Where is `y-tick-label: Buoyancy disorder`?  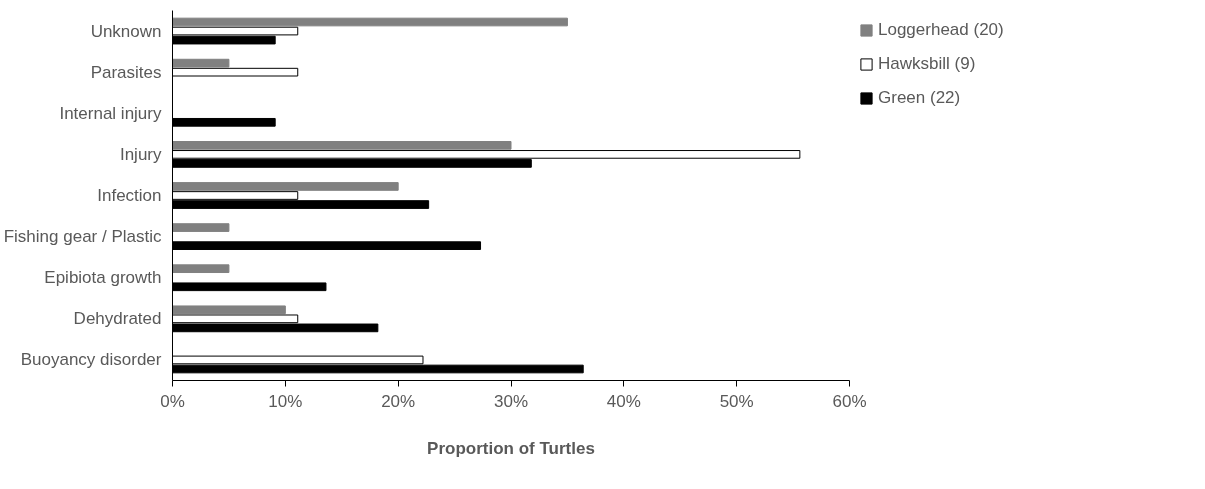
y-tick-label: Buoyancy disorder is located at coordinates (91, 360).